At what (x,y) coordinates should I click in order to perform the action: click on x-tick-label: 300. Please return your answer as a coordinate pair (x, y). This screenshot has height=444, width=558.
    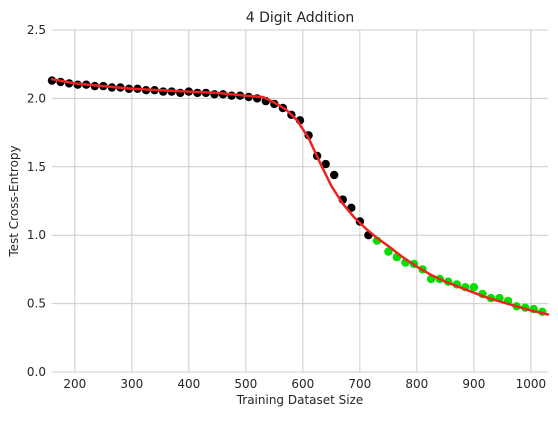
    Looking at the image, I should click on (131, 384).